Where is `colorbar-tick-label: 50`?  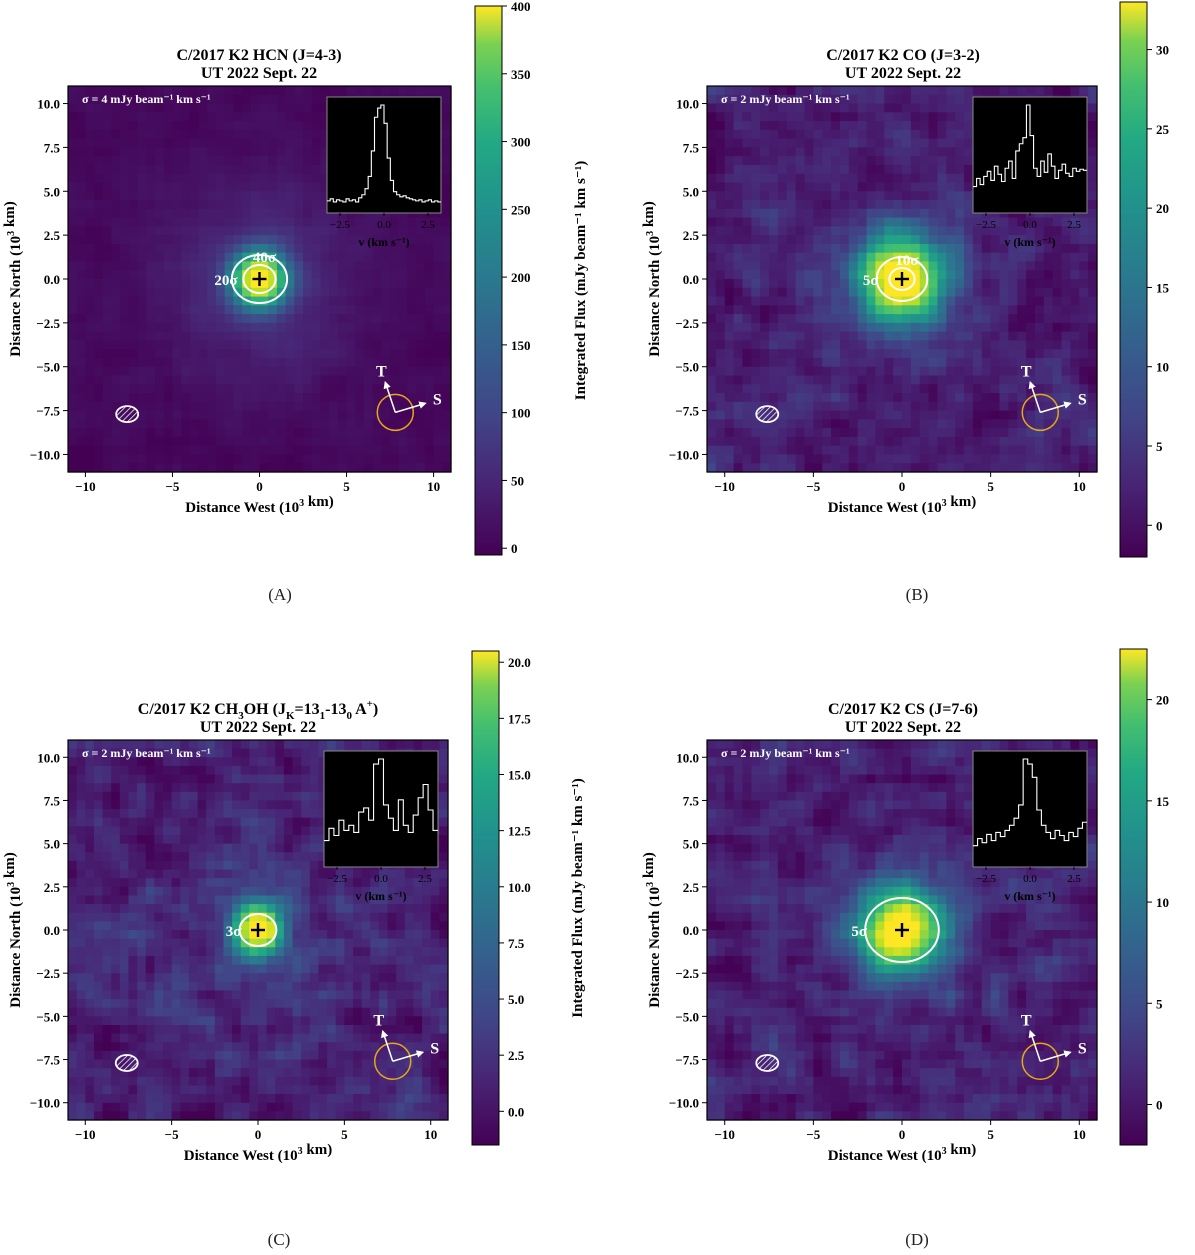 colorbar-tick-label: 50 is located at coordinates (517, 480).